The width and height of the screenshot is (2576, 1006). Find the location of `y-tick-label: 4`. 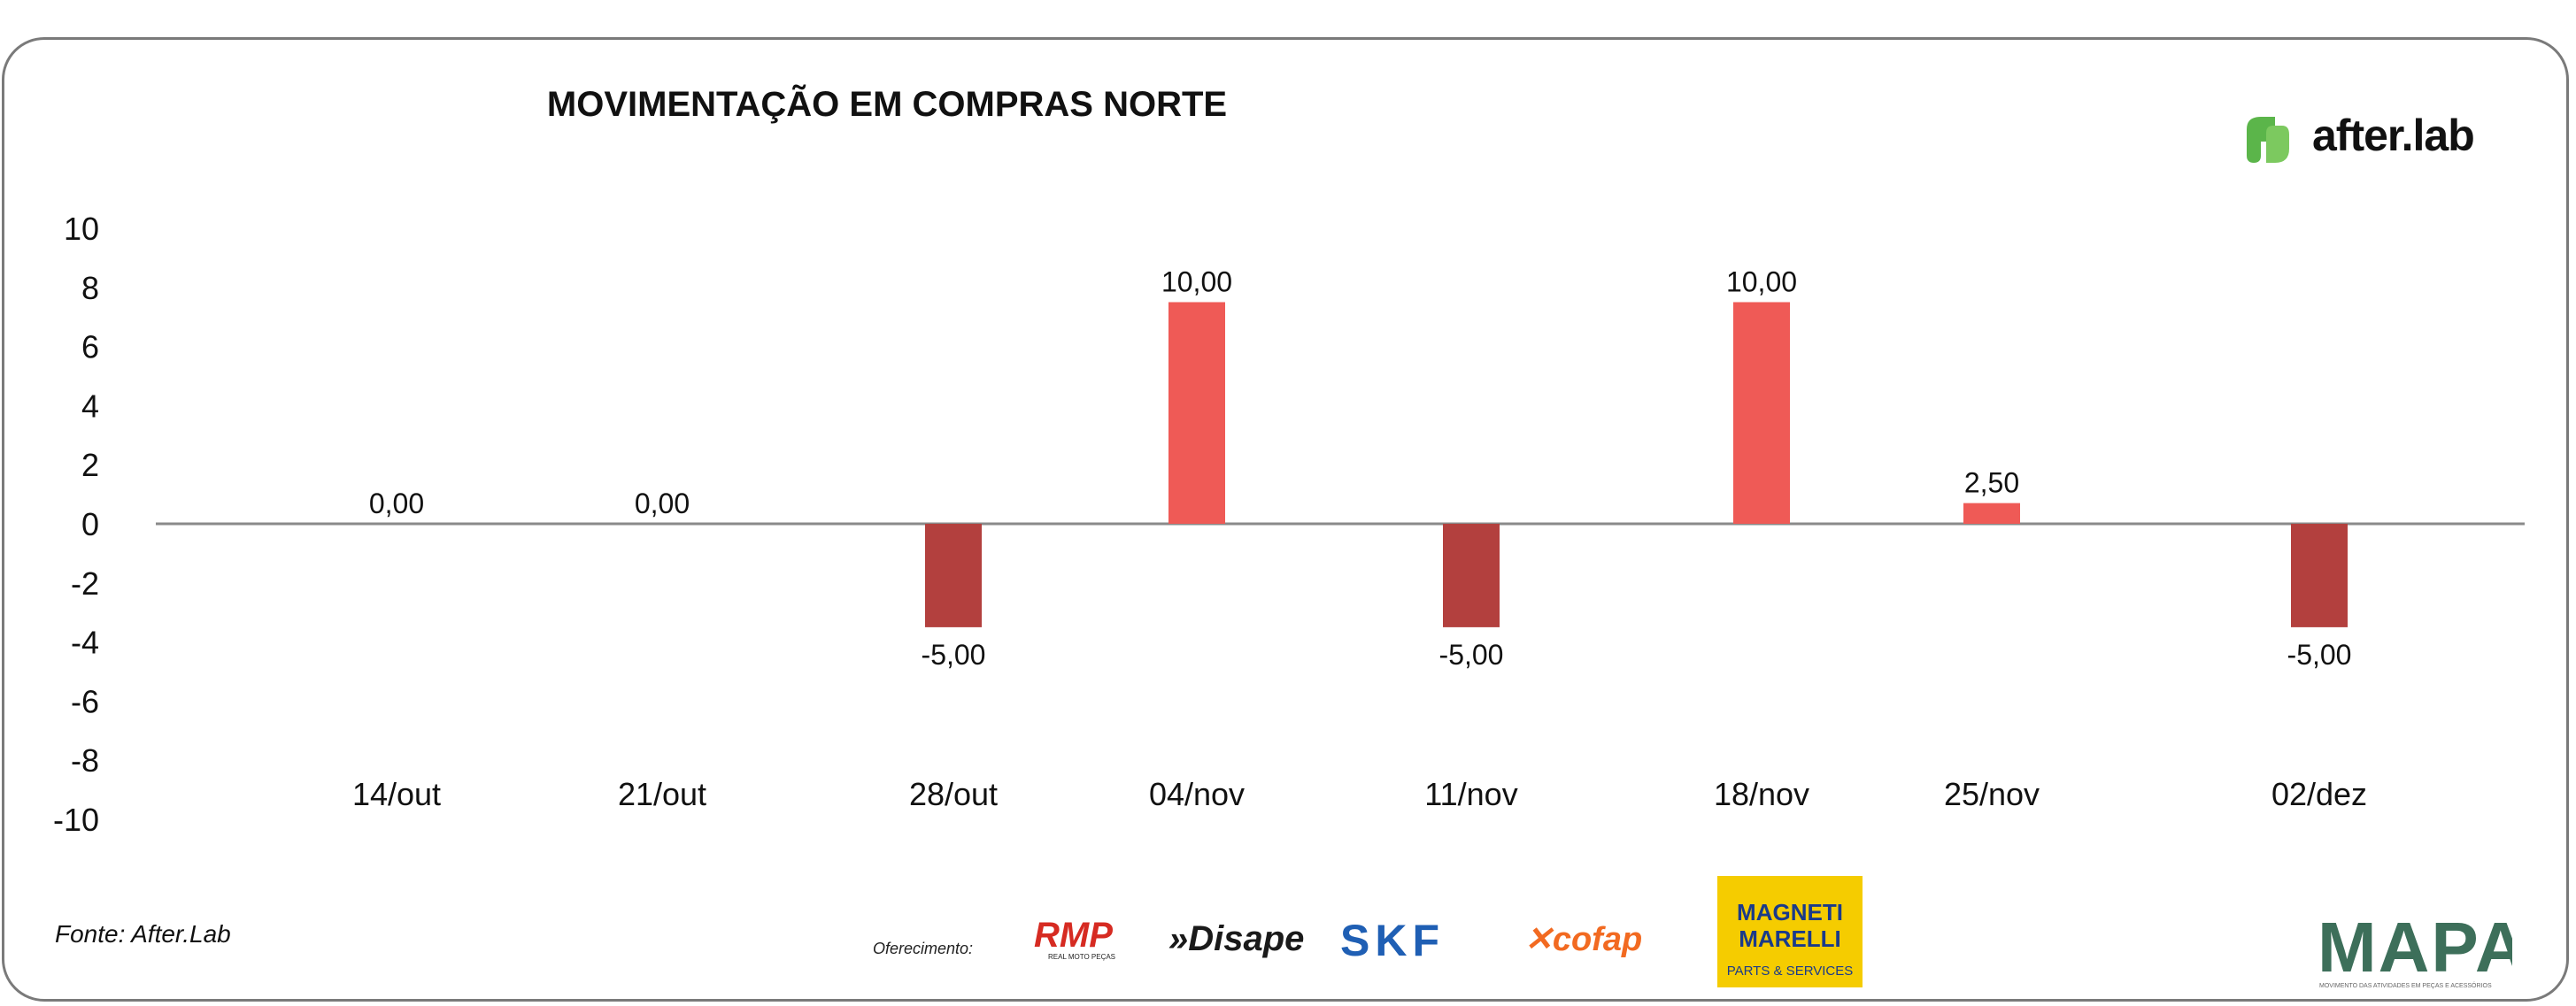

y-tick-label: 4 is located at coordinates (90, 406).